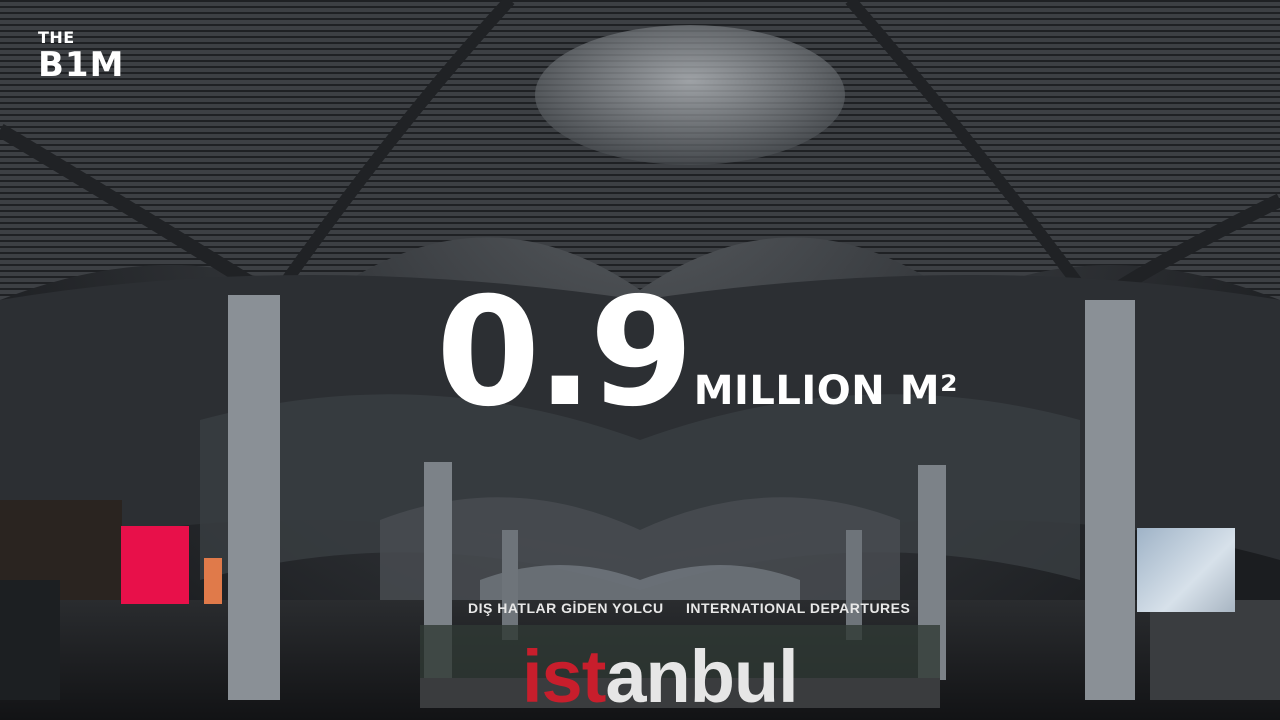 This screenshot has height=720, width=1280. What do you see at coordinates (213, 581) in the screenshot?
I see `display-screen-orange` at bounding box center [213, 581].